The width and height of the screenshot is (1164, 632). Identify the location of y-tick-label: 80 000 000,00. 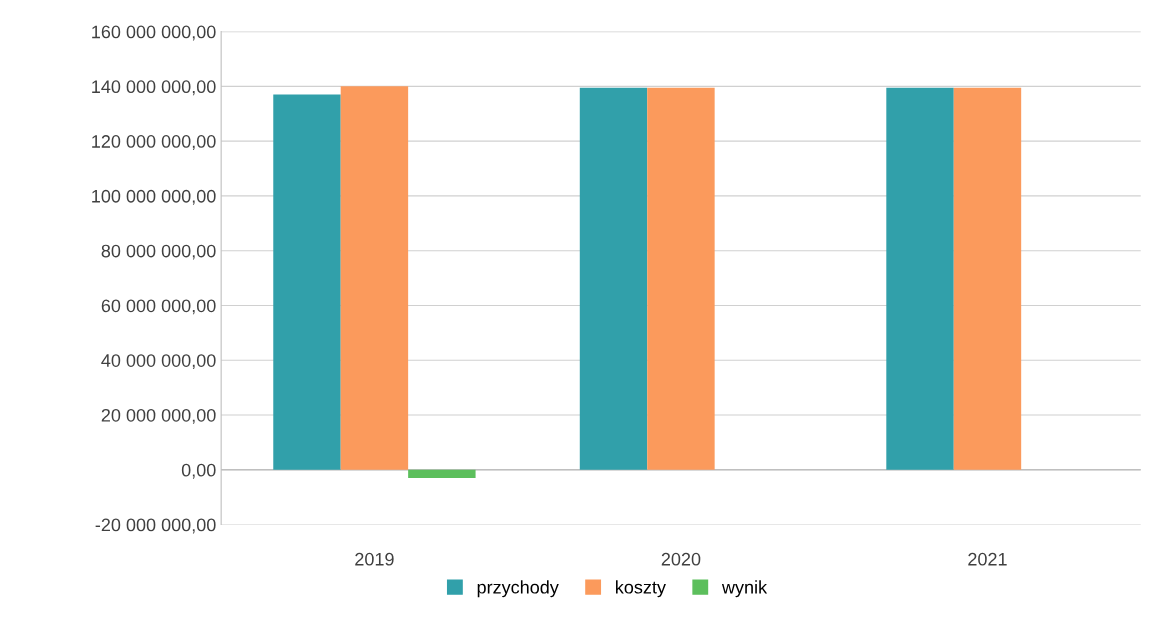
(158, 252).